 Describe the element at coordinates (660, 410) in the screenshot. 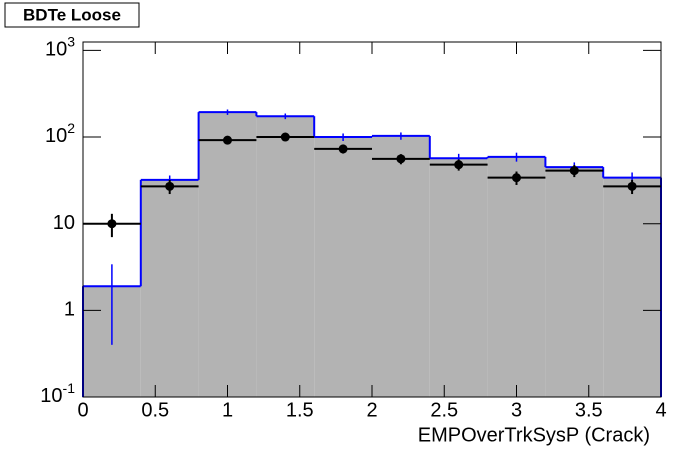

I see `x-tick-label: 4` at that location.